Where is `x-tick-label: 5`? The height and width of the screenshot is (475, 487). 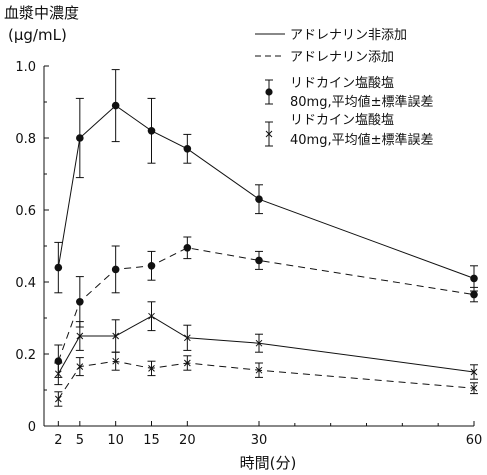 x-tick-label: 5 is located at coordinates (80, 440).